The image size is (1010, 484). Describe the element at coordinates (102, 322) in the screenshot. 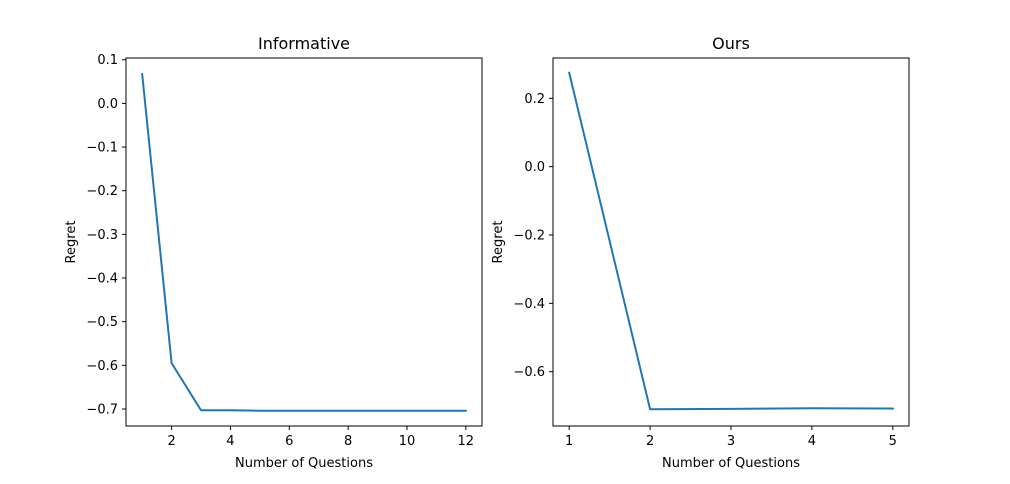

I see `y-tick-label: −0.5` at that location.